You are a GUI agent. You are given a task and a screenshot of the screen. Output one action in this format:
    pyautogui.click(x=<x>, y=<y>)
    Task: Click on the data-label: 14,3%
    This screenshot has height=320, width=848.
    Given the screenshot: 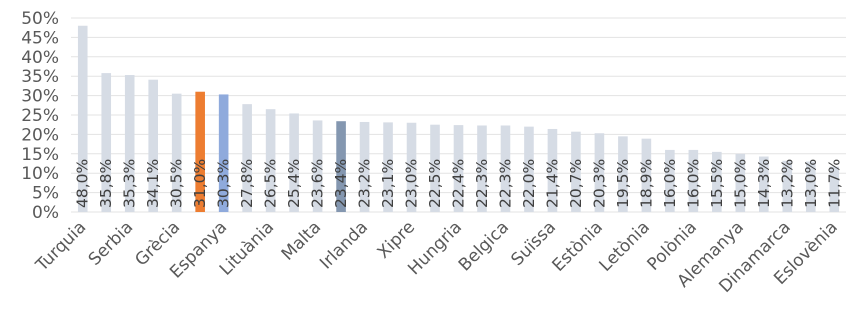 What is the action you would take?
    pyautogui.click(x=764, y=183)
    